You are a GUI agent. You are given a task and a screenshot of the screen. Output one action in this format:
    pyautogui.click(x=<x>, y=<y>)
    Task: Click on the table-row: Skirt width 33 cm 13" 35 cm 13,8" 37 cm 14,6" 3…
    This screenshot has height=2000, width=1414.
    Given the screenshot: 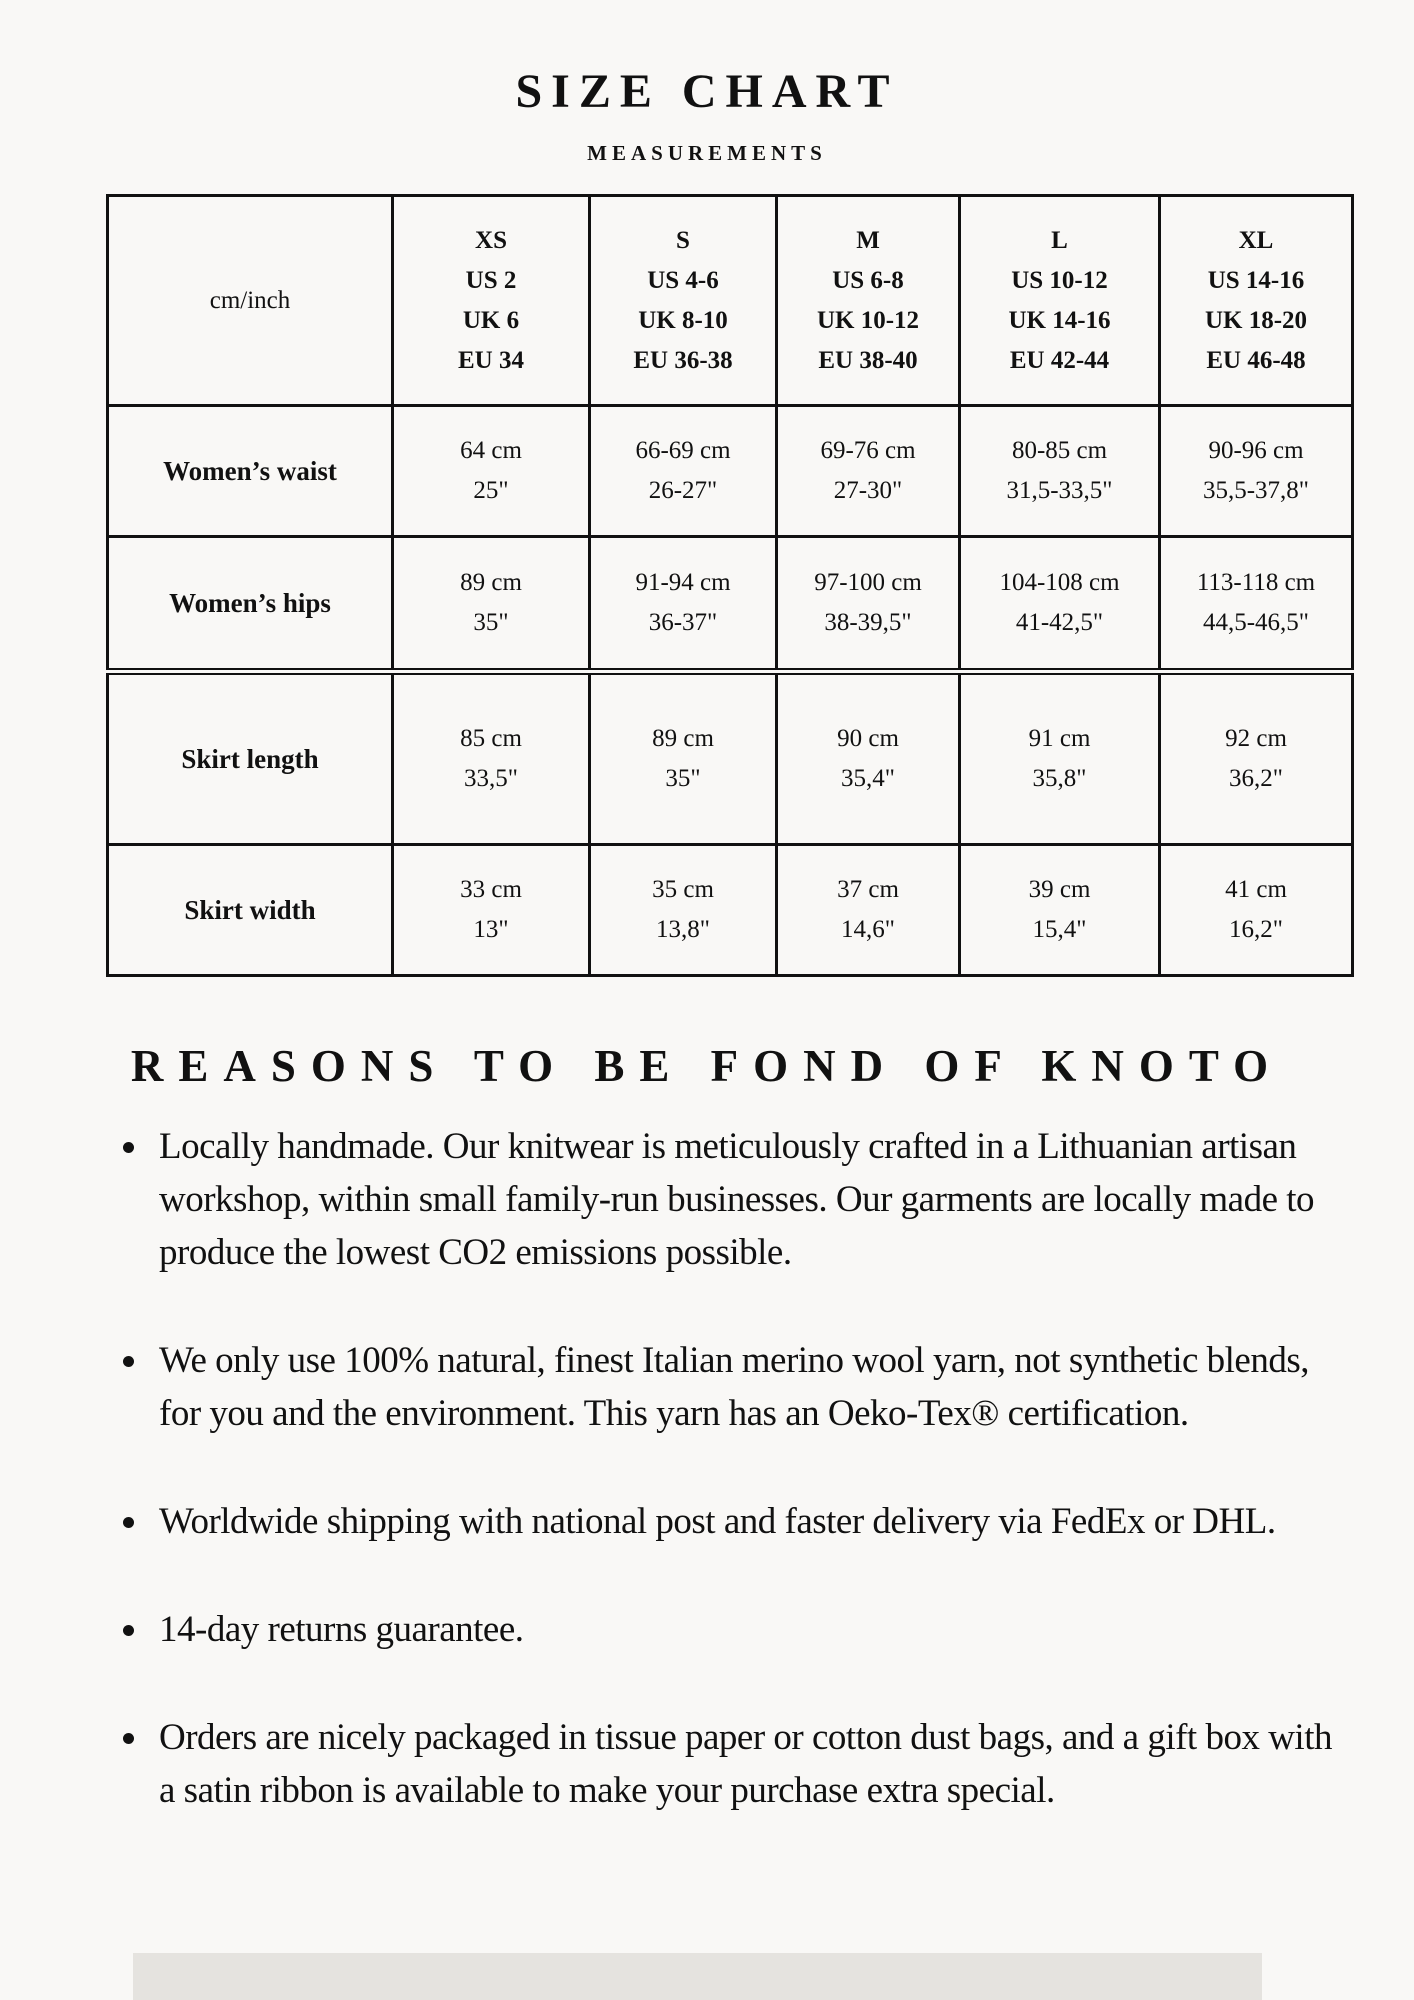 What is the action you would take?
    pyautogui.click(x=730, y=910)
    